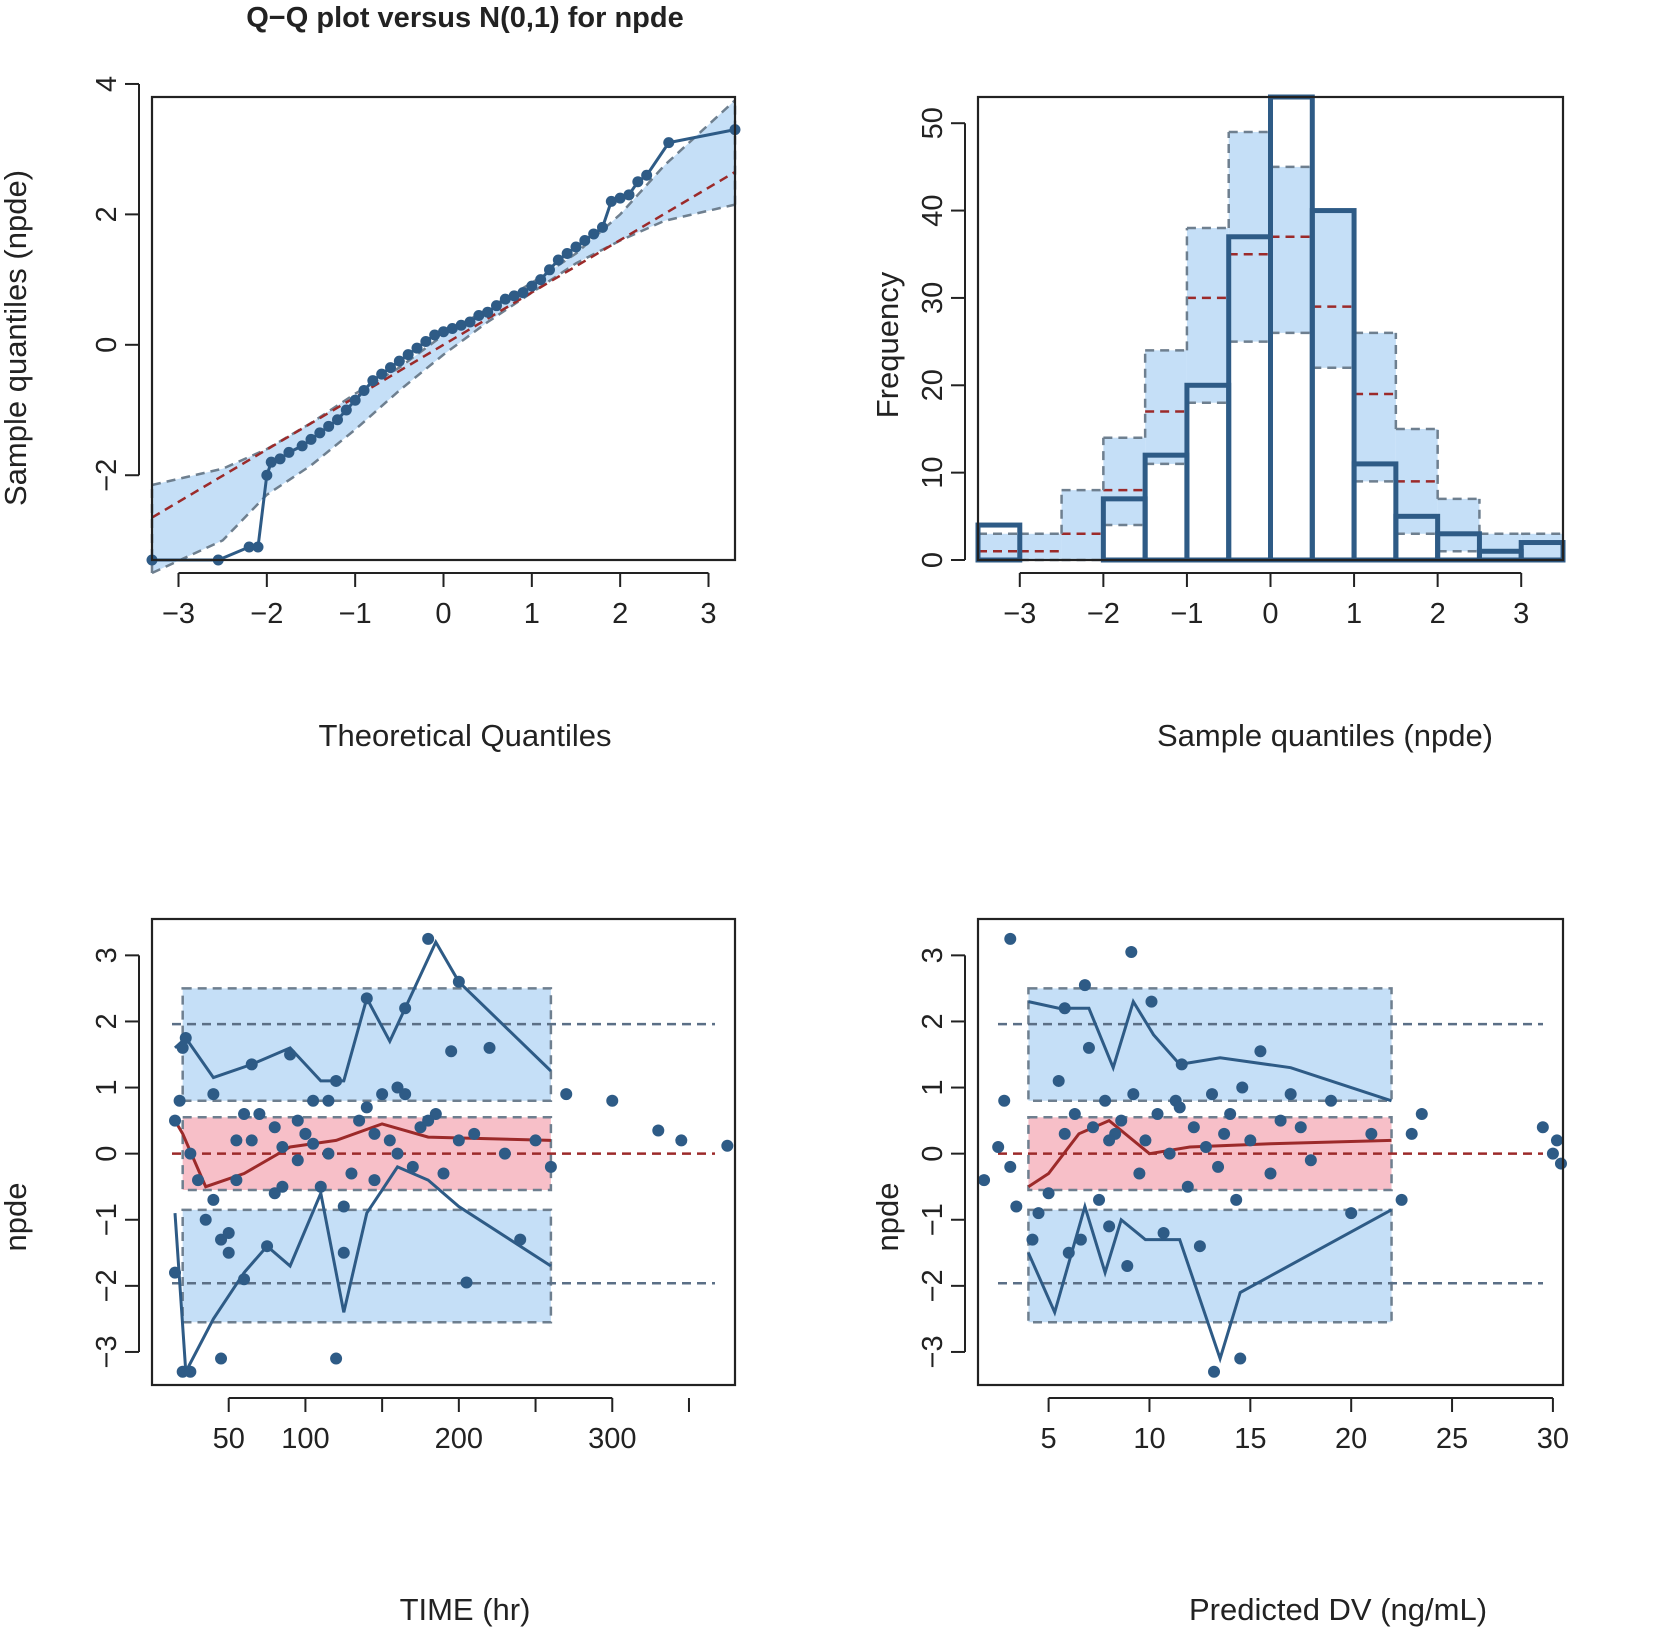 The image size is (1654, 1634). Describe the element at coordinates (229, 1439) in the screenshot. I see `time-x-tick-label: 50` at that location.